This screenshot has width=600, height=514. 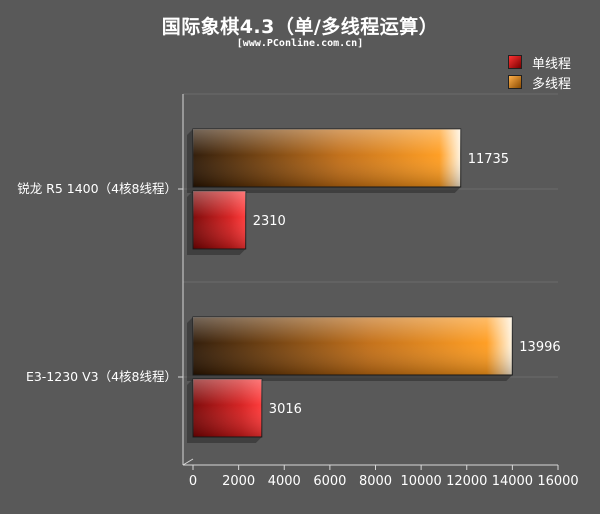 I want to click on legend: 单线程 多线程, so click(x=539, y=72).